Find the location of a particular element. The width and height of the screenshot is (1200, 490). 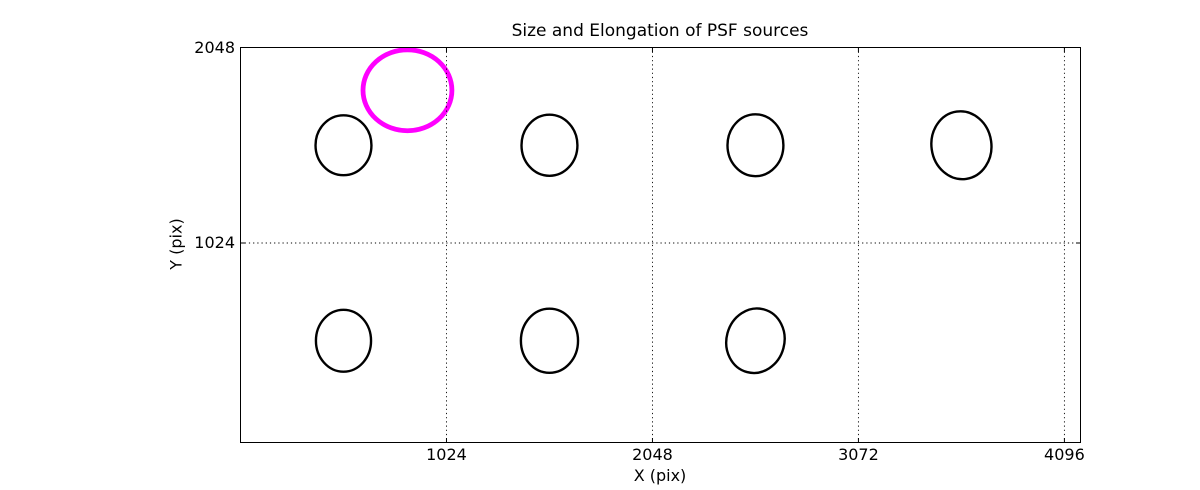

chart-title: Size and Elongation of PSF sources is located at coordinates (660, 31).